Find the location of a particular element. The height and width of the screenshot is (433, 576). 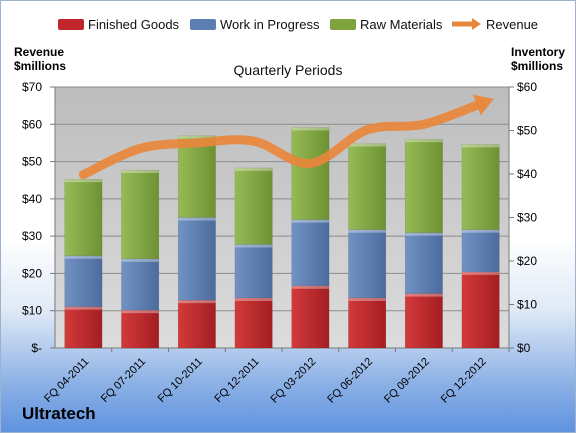

left-axis-title-line2: $millions is located at coordinates (40, 66).